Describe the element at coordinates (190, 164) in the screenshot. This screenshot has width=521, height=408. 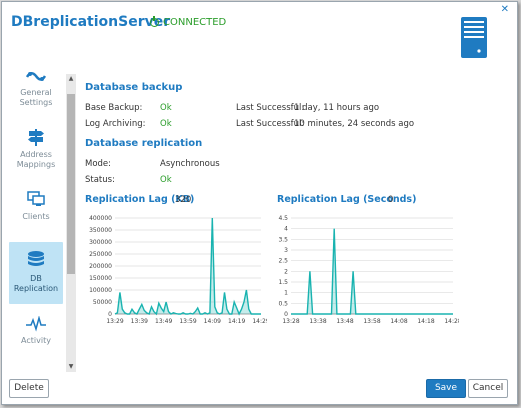
I see `mode-value: Asynchronous` at that location.